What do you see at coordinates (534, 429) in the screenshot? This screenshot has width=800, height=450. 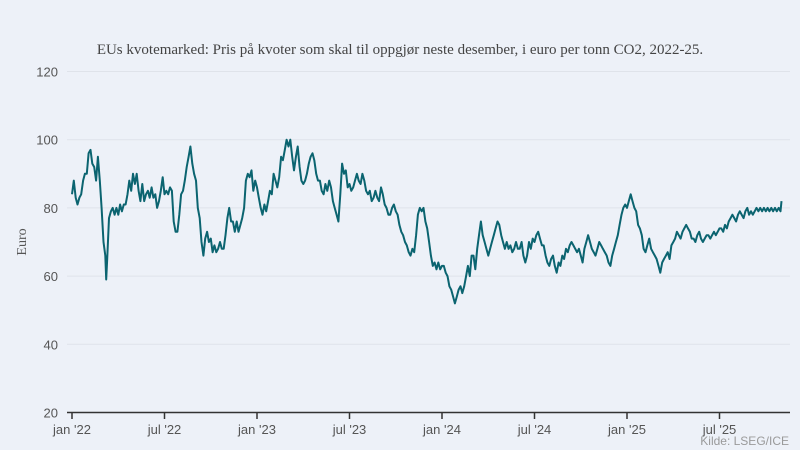 I see `x-tick-label: jul '24` at bounding box center [534, 429].